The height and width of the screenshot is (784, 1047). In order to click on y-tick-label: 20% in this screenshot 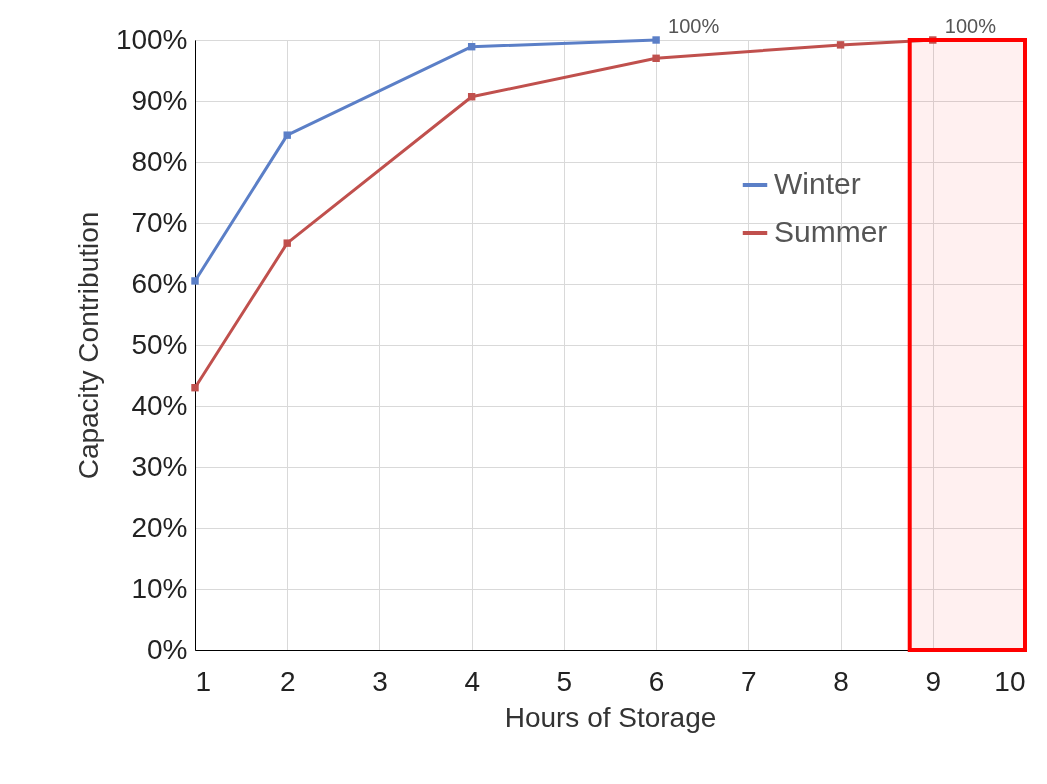, I will do `click(159, 527)`.